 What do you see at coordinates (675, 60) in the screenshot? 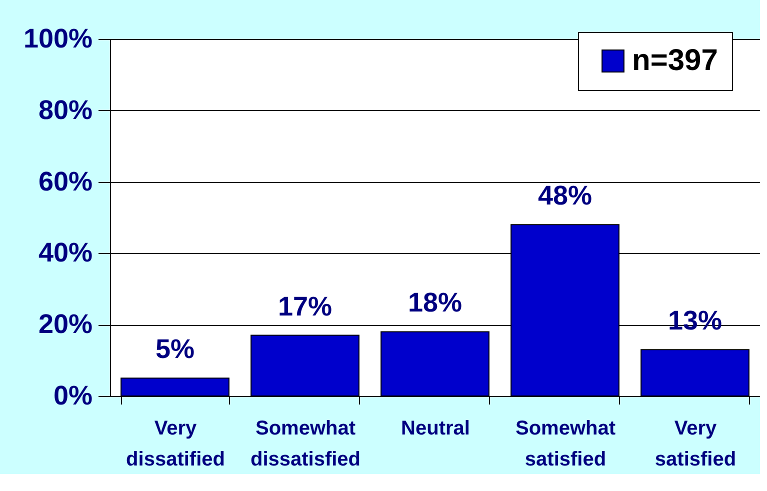
I see `legend-label: n=397` at bounding box center [675, 60].